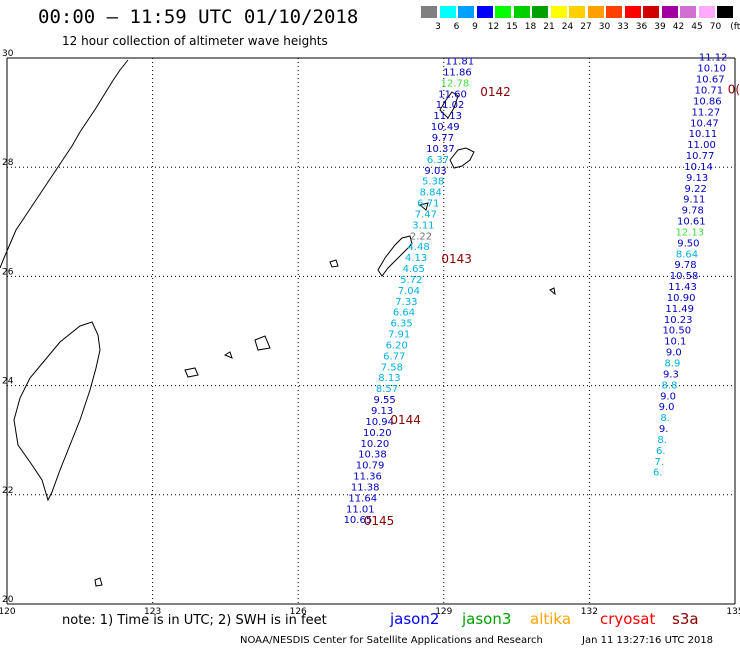  Describe the element at coordinates (404, 313) in the screenshot. I see `wave-height-label: 6.64` at that location.